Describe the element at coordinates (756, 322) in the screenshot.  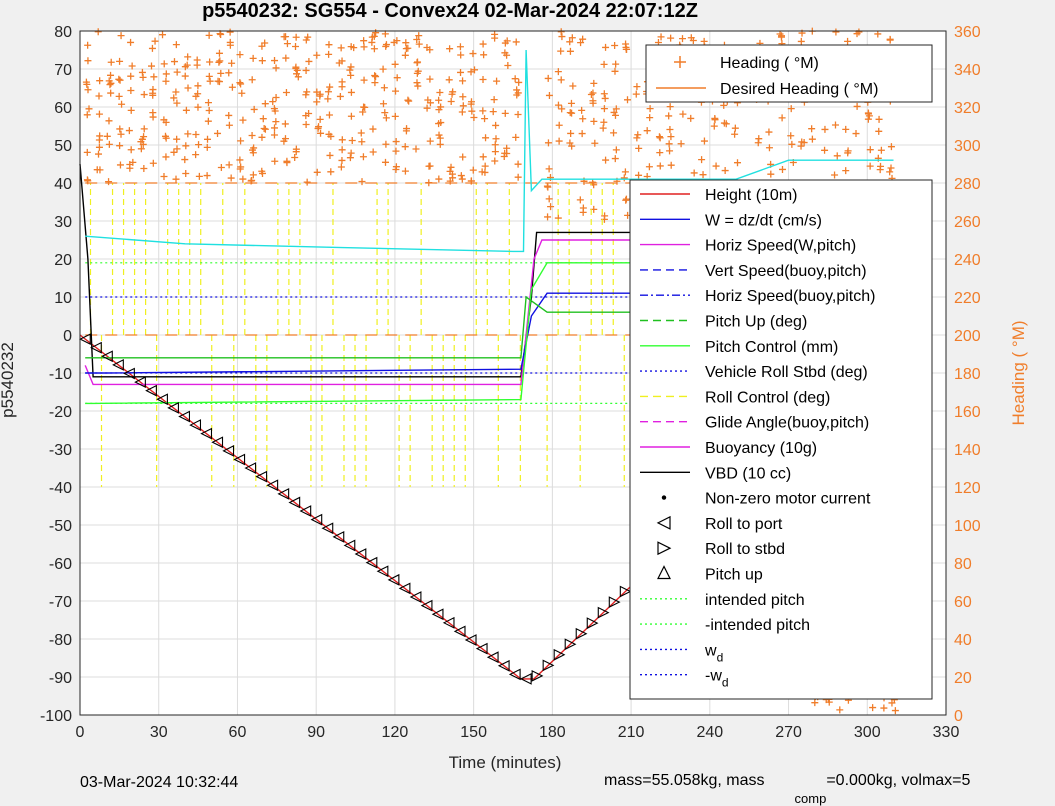
I see `legend-main-label: Pitch Up (deg)` at that location.